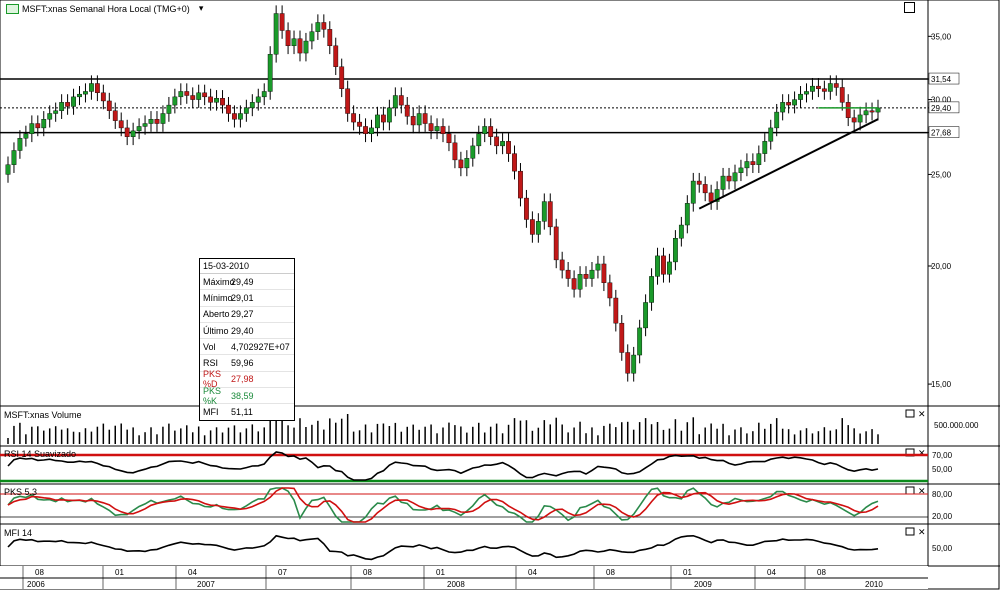  Describe the element at coordinates (201, 8) in the screenshot. I see `dropdown-arrow-icon: ▾` at that location.